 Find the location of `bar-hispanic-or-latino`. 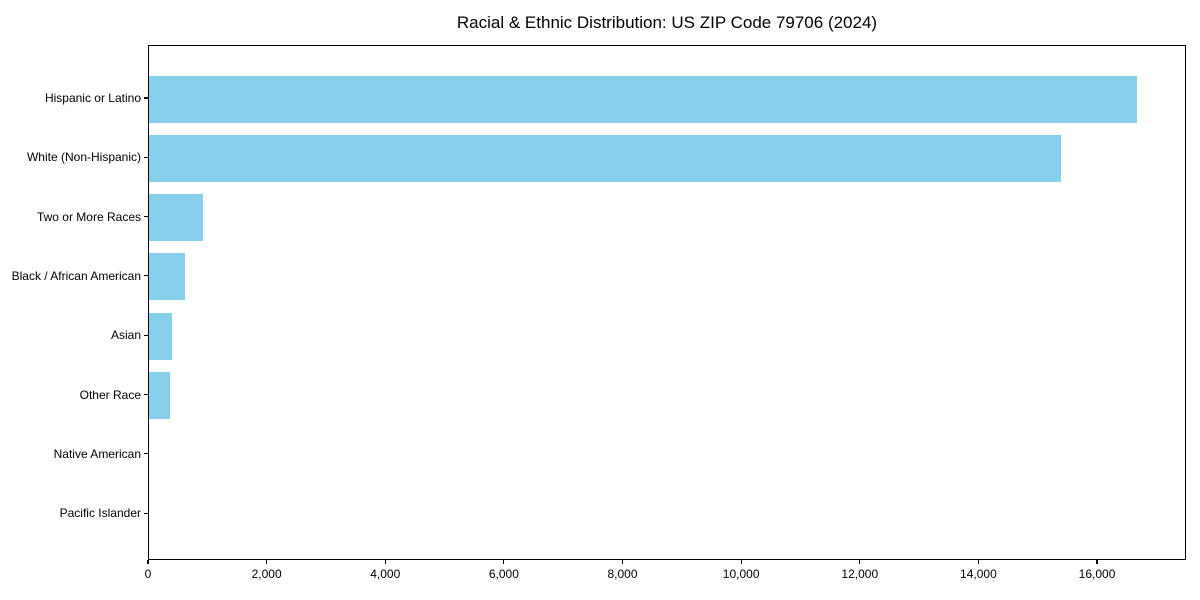

bar-hispanic-or-latino is located at coordinates (643, 99).